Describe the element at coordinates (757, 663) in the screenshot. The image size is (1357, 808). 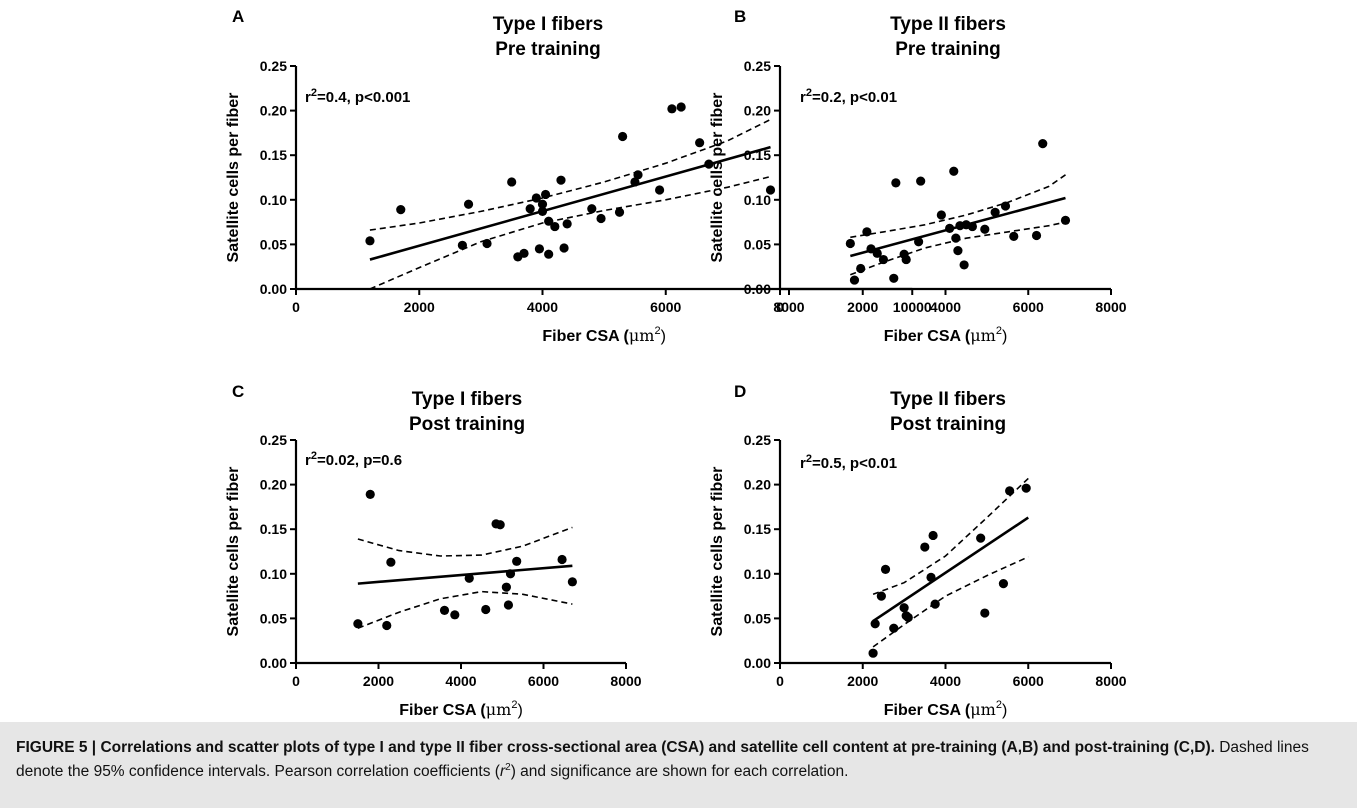
I see `panel-d-y-tick-label: 0.00` at that location.